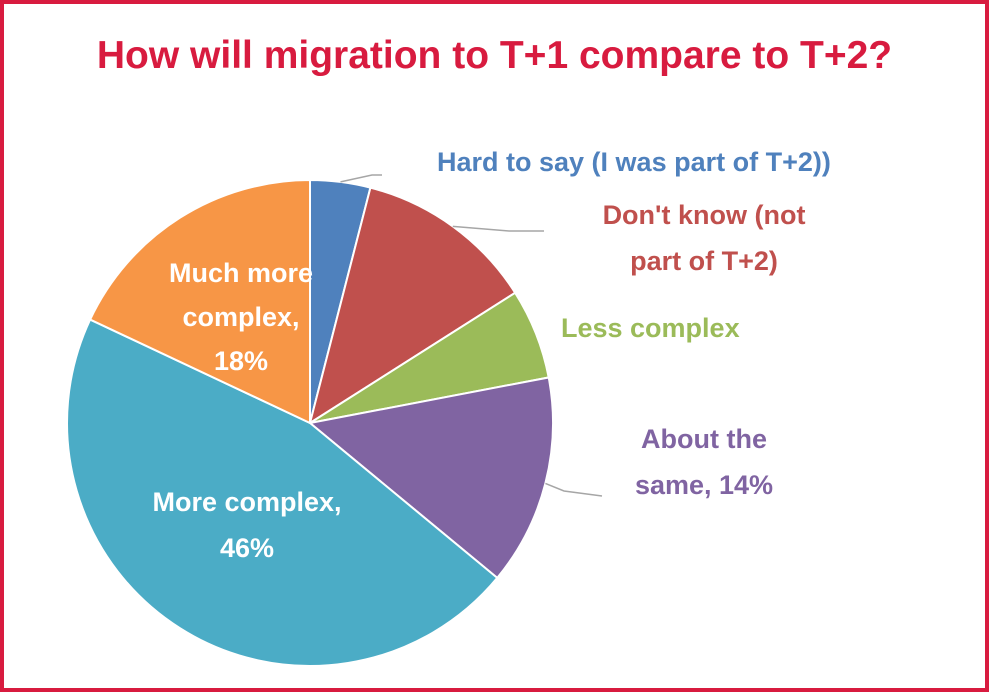 The height and width of the screenshot is (692, 989). Describe the element at coordinates (704, 238) in the screenshot. I see `slice-label: Don't know (not part of T+2)` at that location.